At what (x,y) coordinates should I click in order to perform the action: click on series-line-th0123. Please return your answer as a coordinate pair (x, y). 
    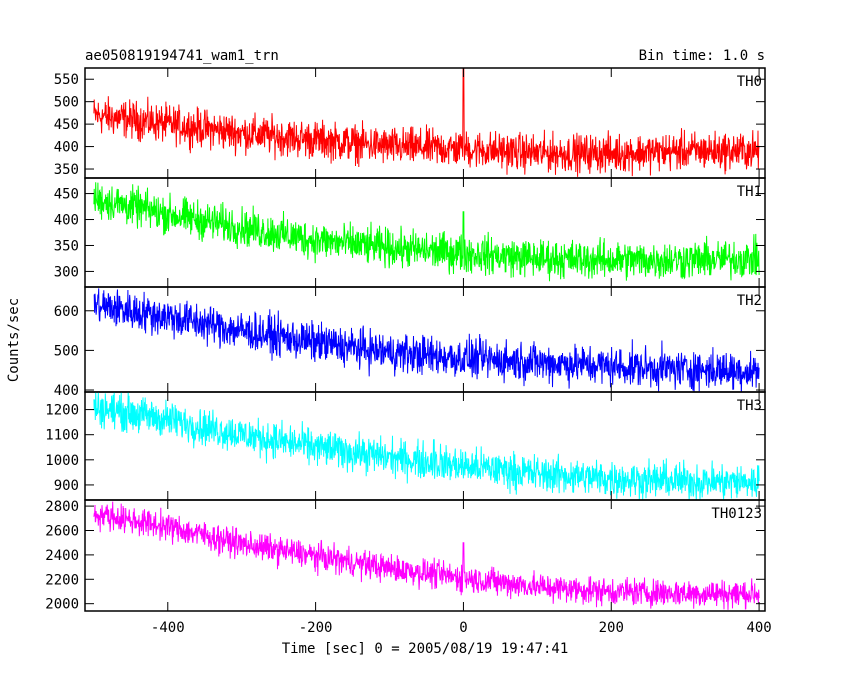
    Looking at the image, I should click on (426, 555).